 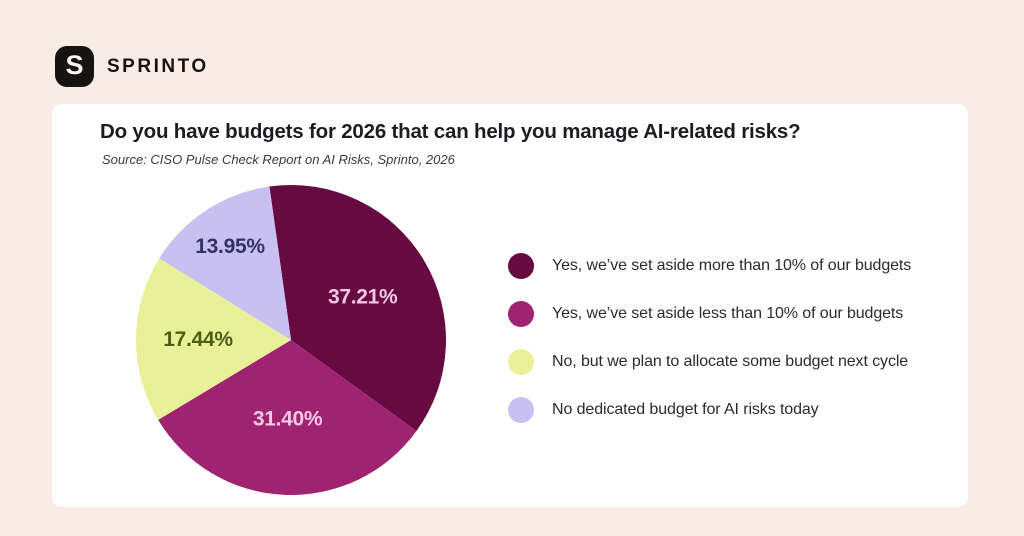 I want to click on sprinto-logo-icon: S, so click(x=74, y=66).